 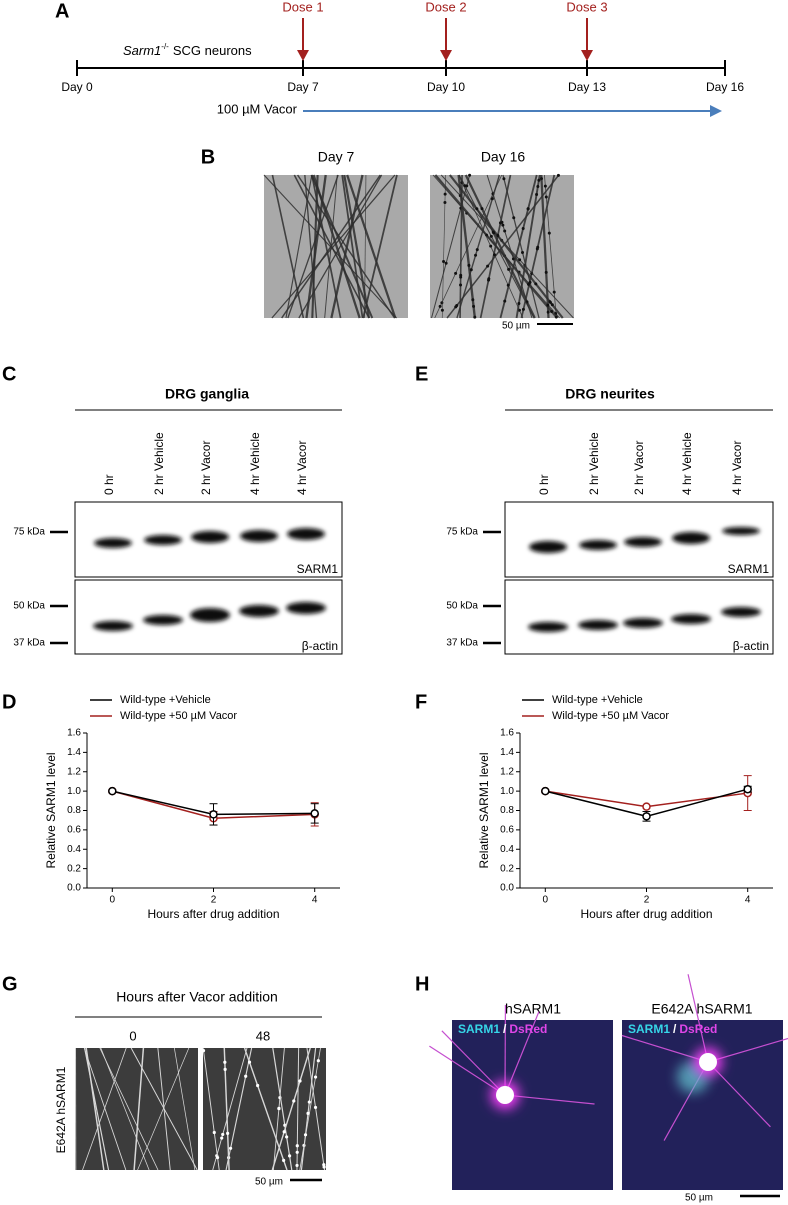 What do you see at coordinates (646, 914) in the screenshot?
I see `x-axis-title: Hours after drug addition` at bounding box center [646, 914].